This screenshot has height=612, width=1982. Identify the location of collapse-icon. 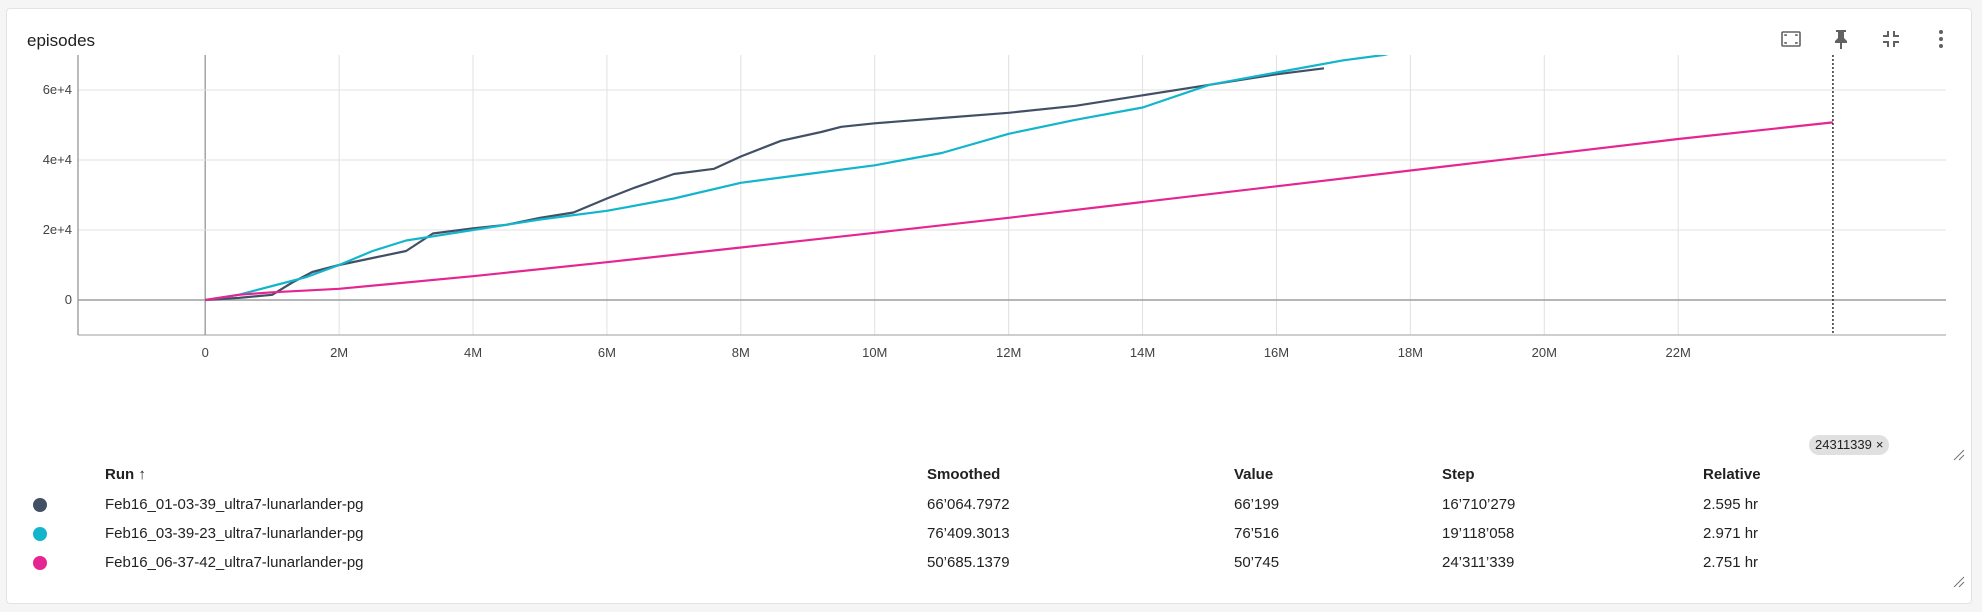
(1891, 39).